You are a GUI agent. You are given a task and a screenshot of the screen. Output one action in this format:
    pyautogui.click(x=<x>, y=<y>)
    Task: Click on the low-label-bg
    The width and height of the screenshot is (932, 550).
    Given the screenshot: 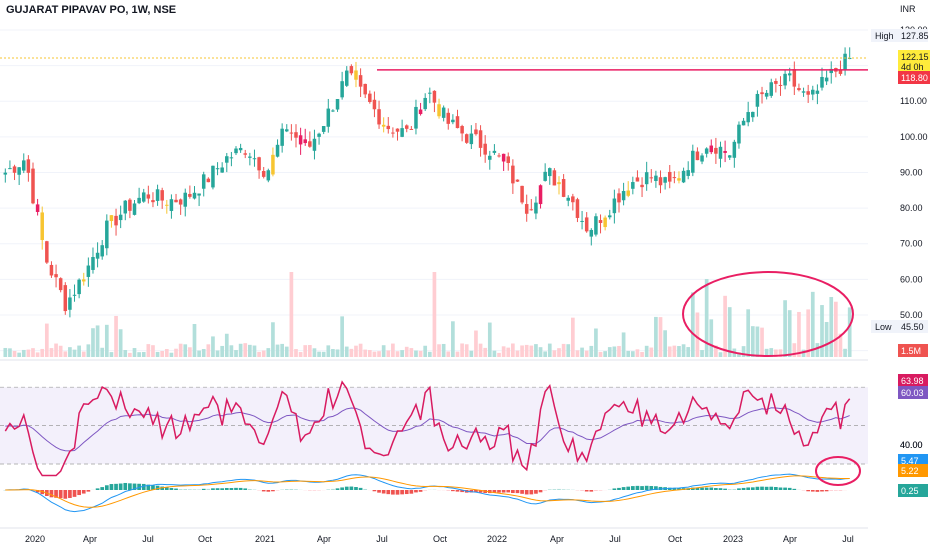 What is the action you would take?
    pyautogui.click(x=899, y=326)
    